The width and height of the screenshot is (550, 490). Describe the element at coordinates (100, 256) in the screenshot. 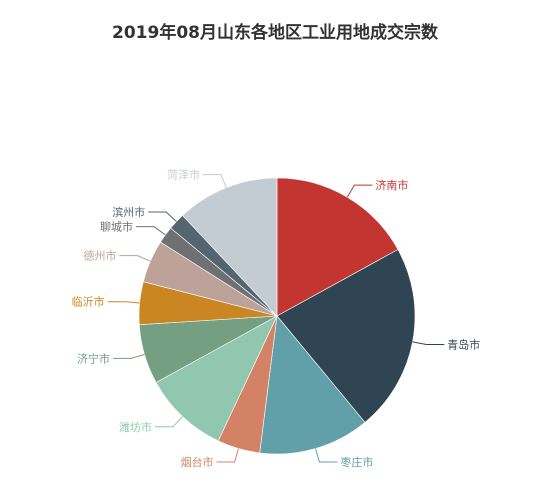

I see `slice-label: 德州市` at that location.